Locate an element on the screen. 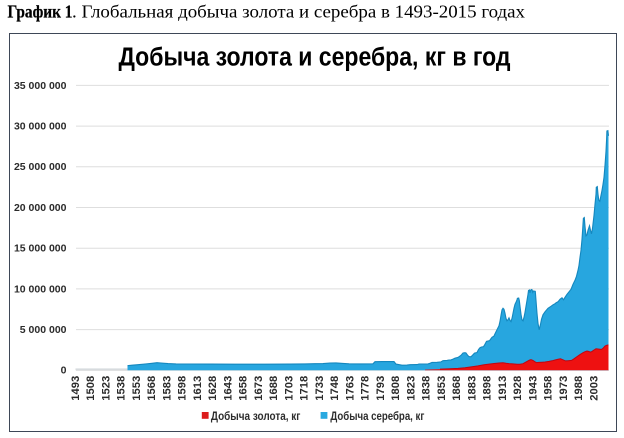 Image resolution: width=624 pixels, height=438 pixels. svg-text: 1733 is located at coordinates (320, 388).